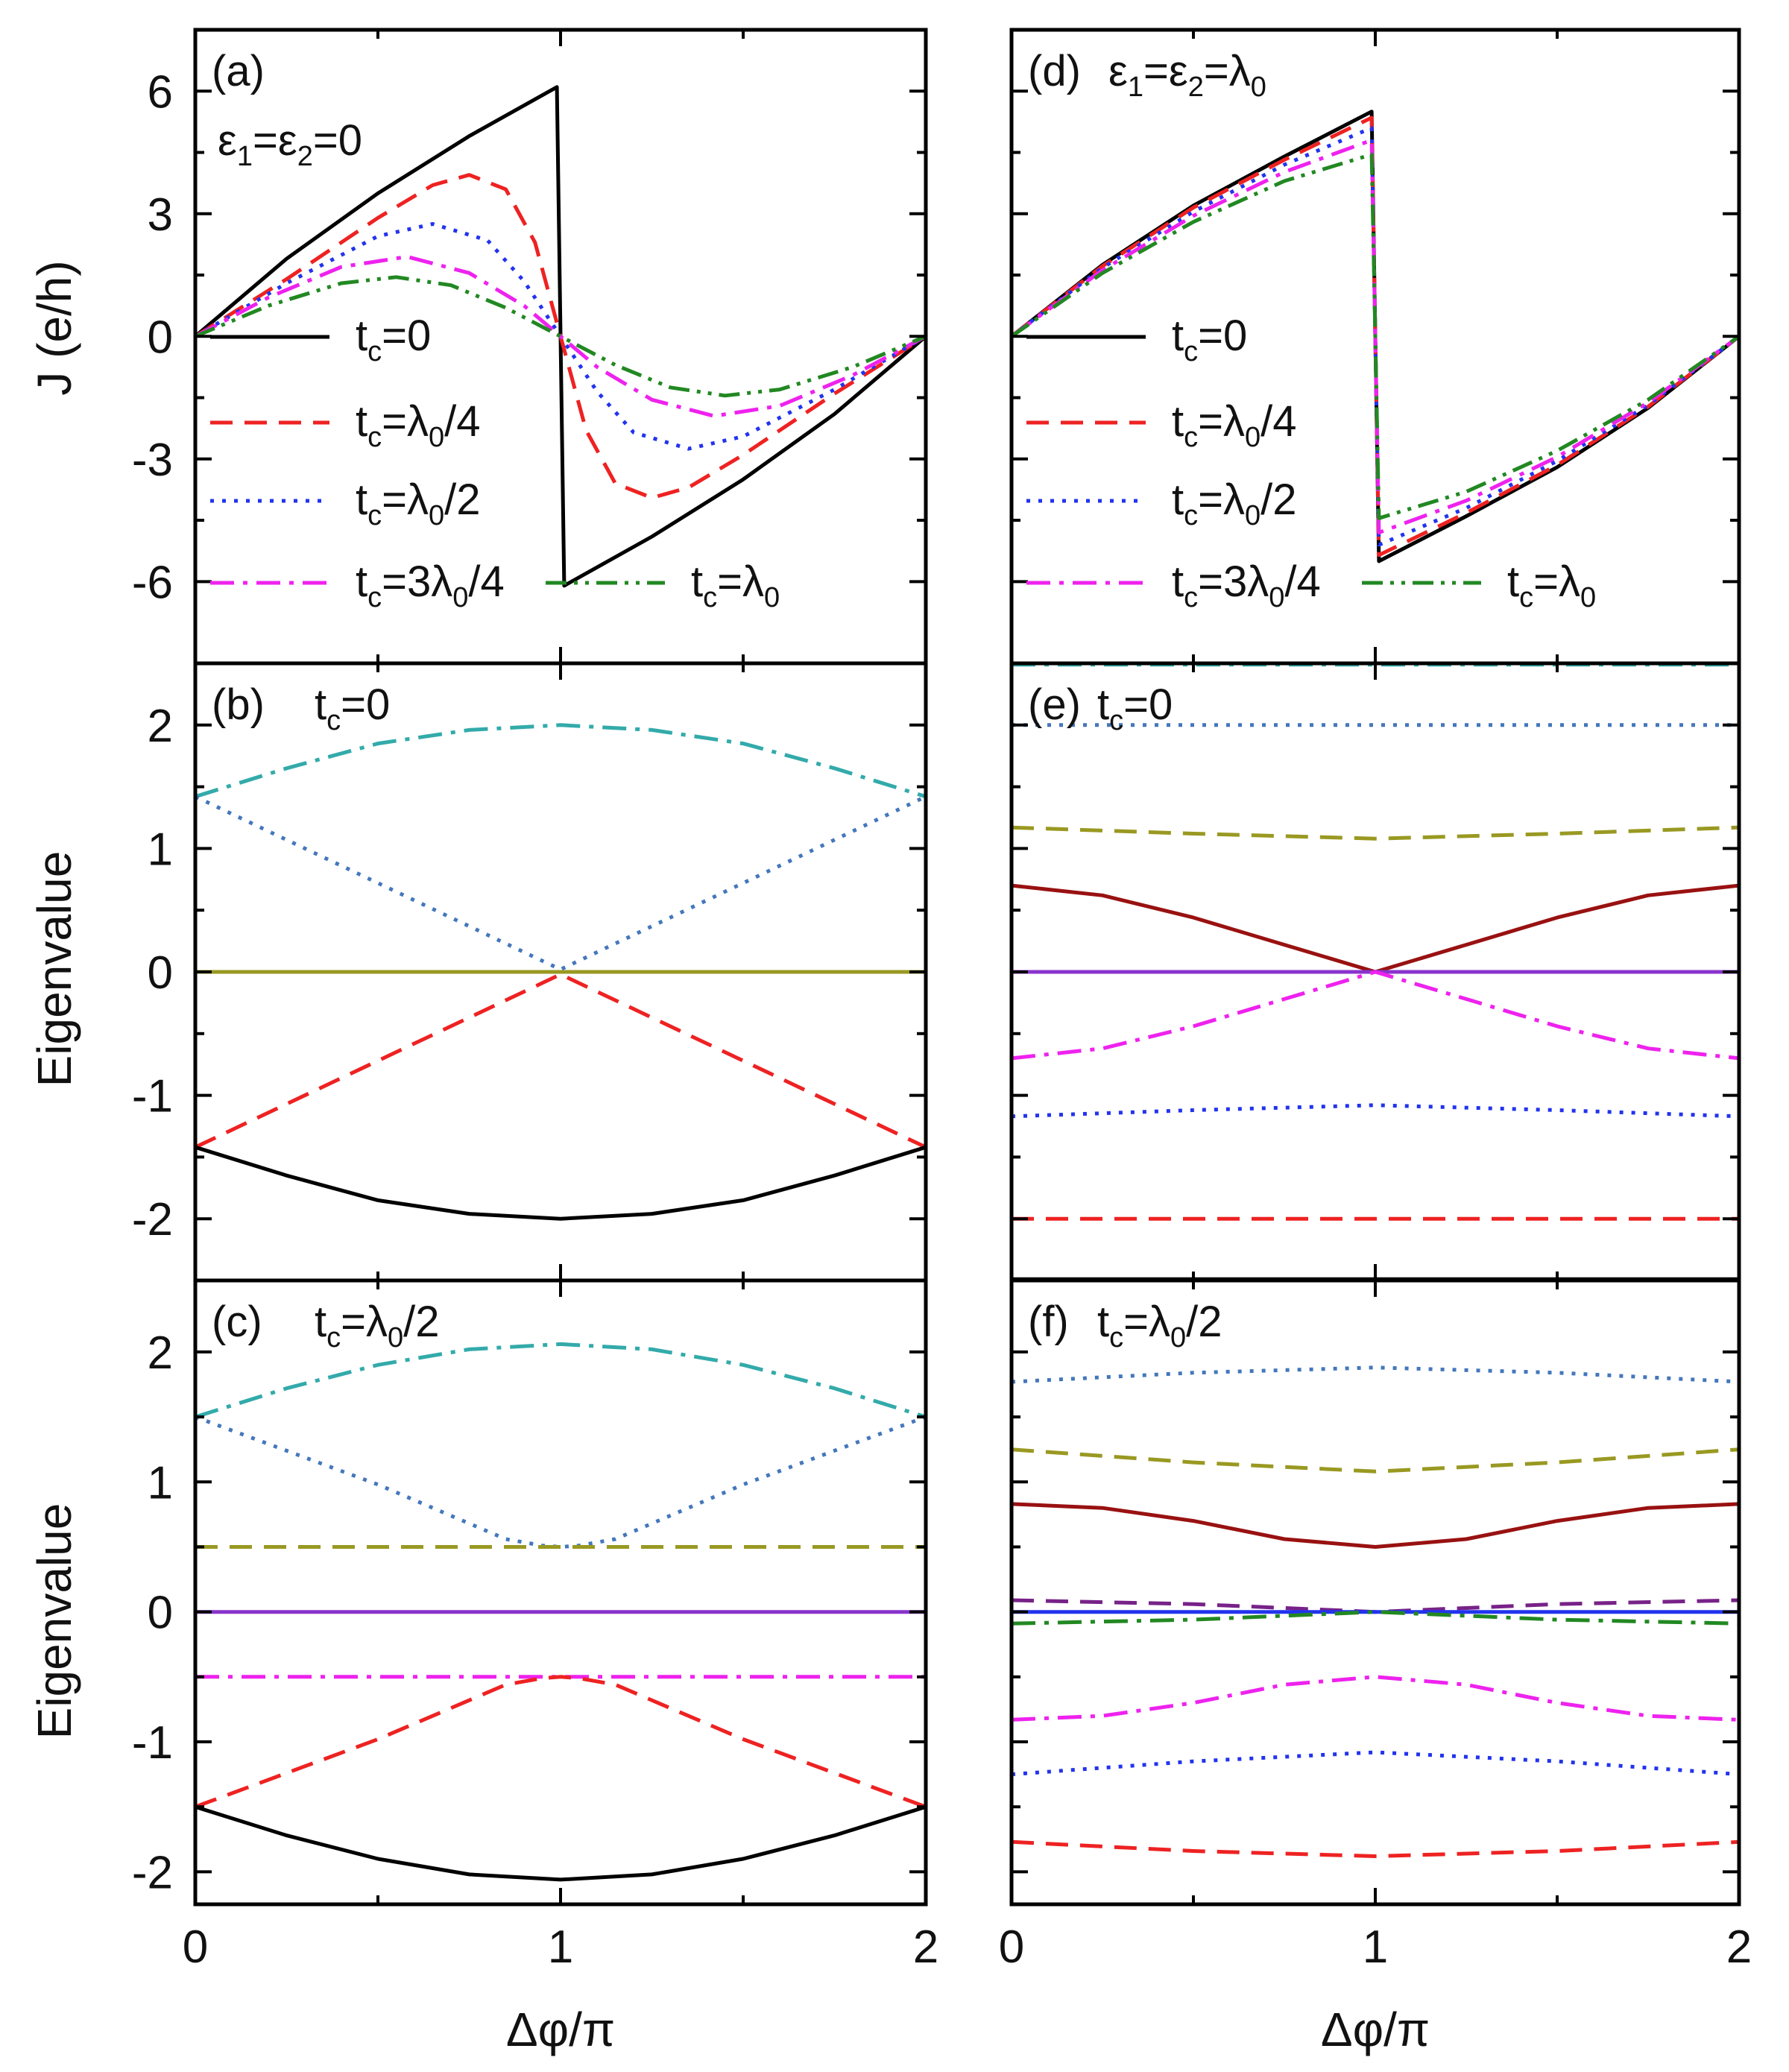 The width and height of the screenshot is (1789, 2072). I want to click on ytick-label-a-0: -6, so click(152, 583).